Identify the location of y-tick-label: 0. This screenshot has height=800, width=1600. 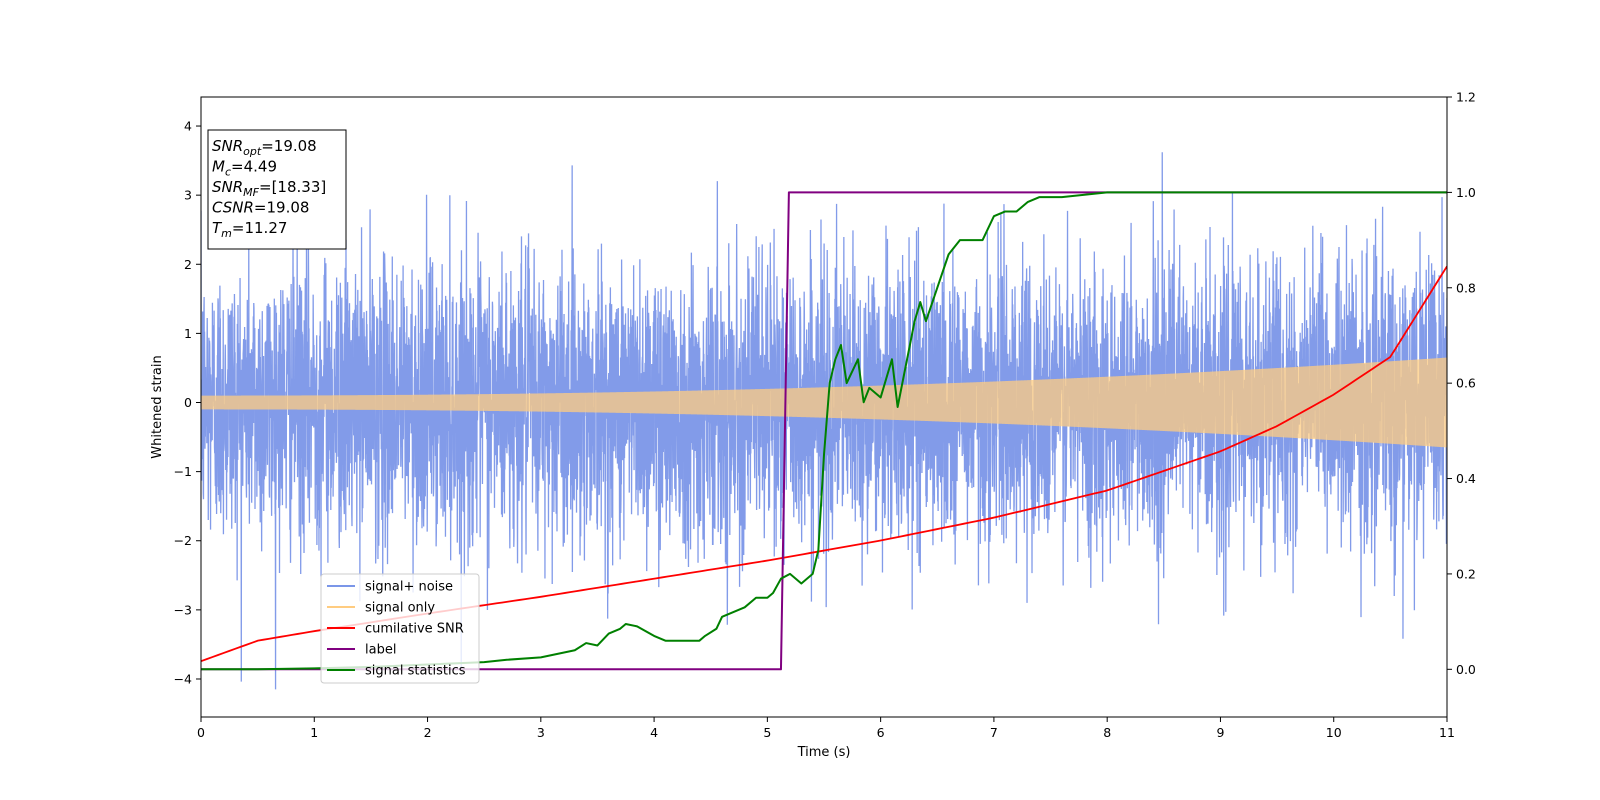
(188, 402).